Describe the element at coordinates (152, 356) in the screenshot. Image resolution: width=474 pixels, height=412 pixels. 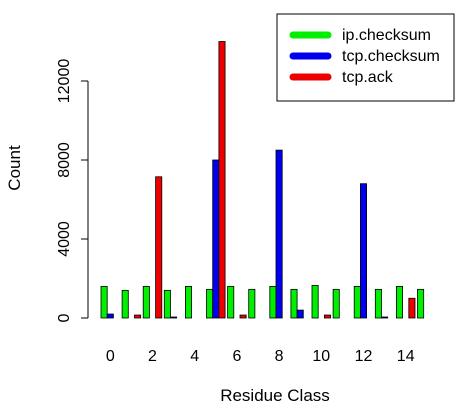
I see `x-tick-label-2: 2` at that location.